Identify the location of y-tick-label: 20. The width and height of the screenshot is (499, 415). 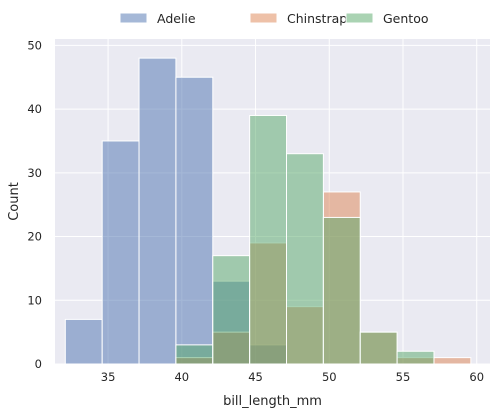
(34, 237).